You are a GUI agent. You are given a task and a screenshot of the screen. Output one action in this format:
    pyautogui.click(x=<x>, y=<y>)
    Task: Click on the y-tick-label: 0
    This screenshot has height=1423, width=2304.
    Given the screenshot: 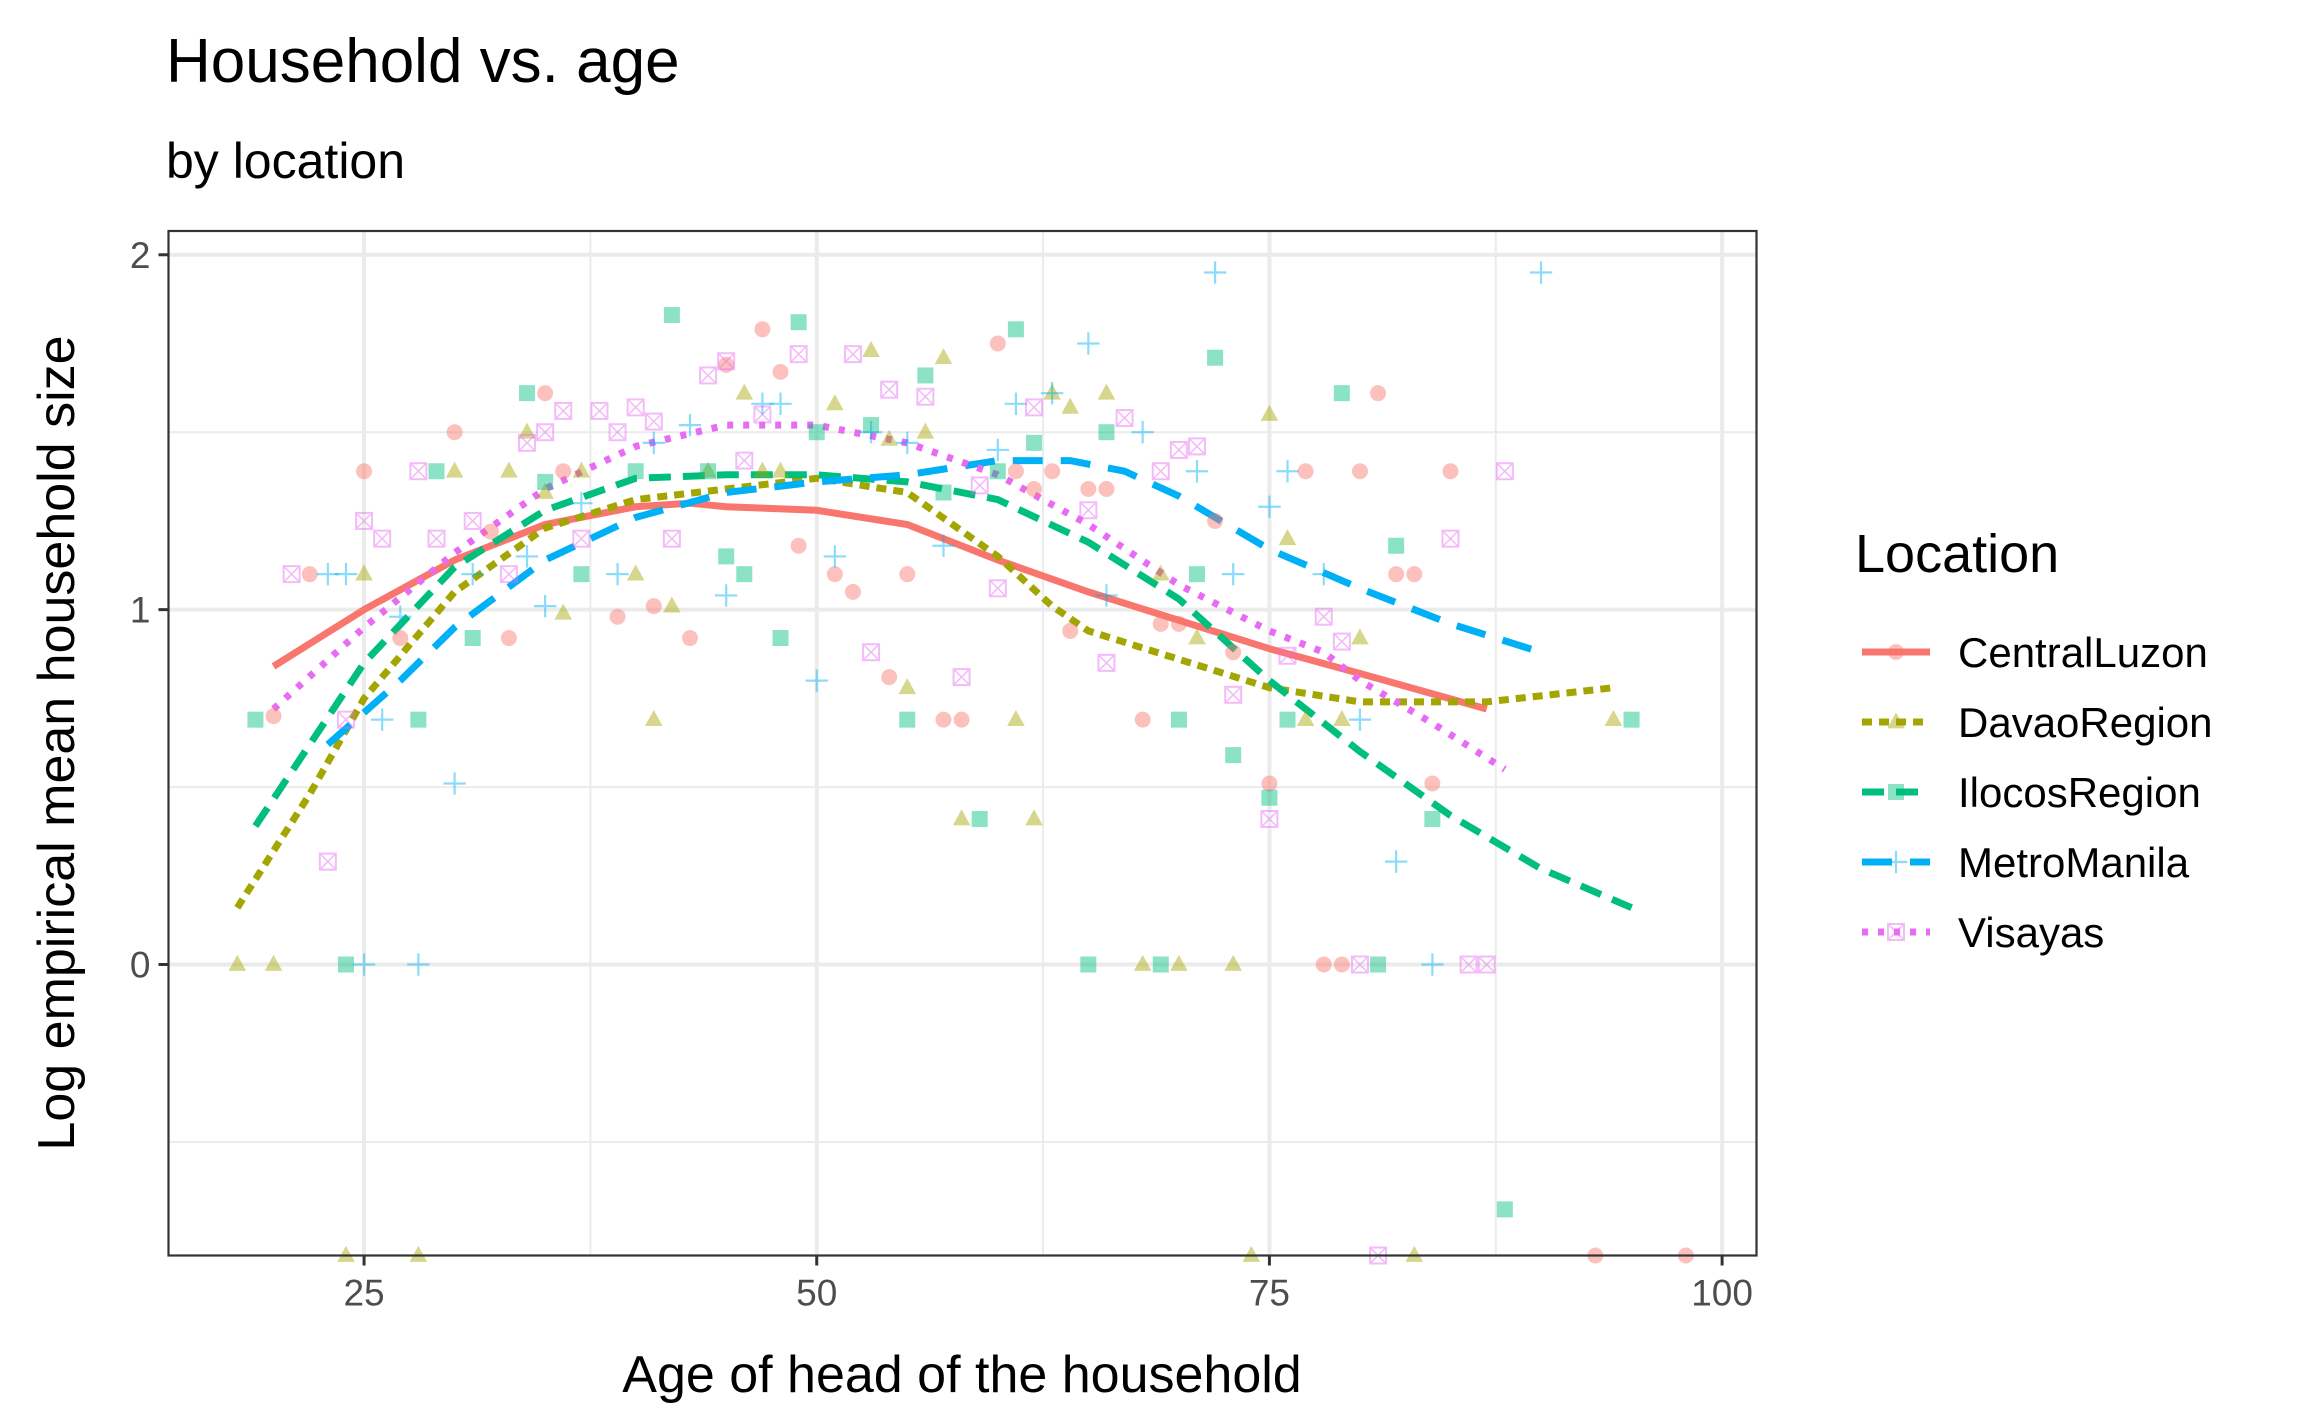 What is the action you would take?
    pyautogui.click(x=140, y=965)
    